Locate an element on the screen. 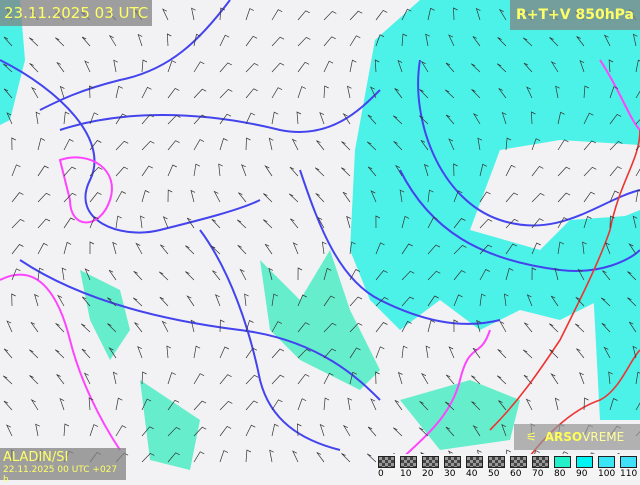  legend-tick: 20 is located at coordinates (428, 474).